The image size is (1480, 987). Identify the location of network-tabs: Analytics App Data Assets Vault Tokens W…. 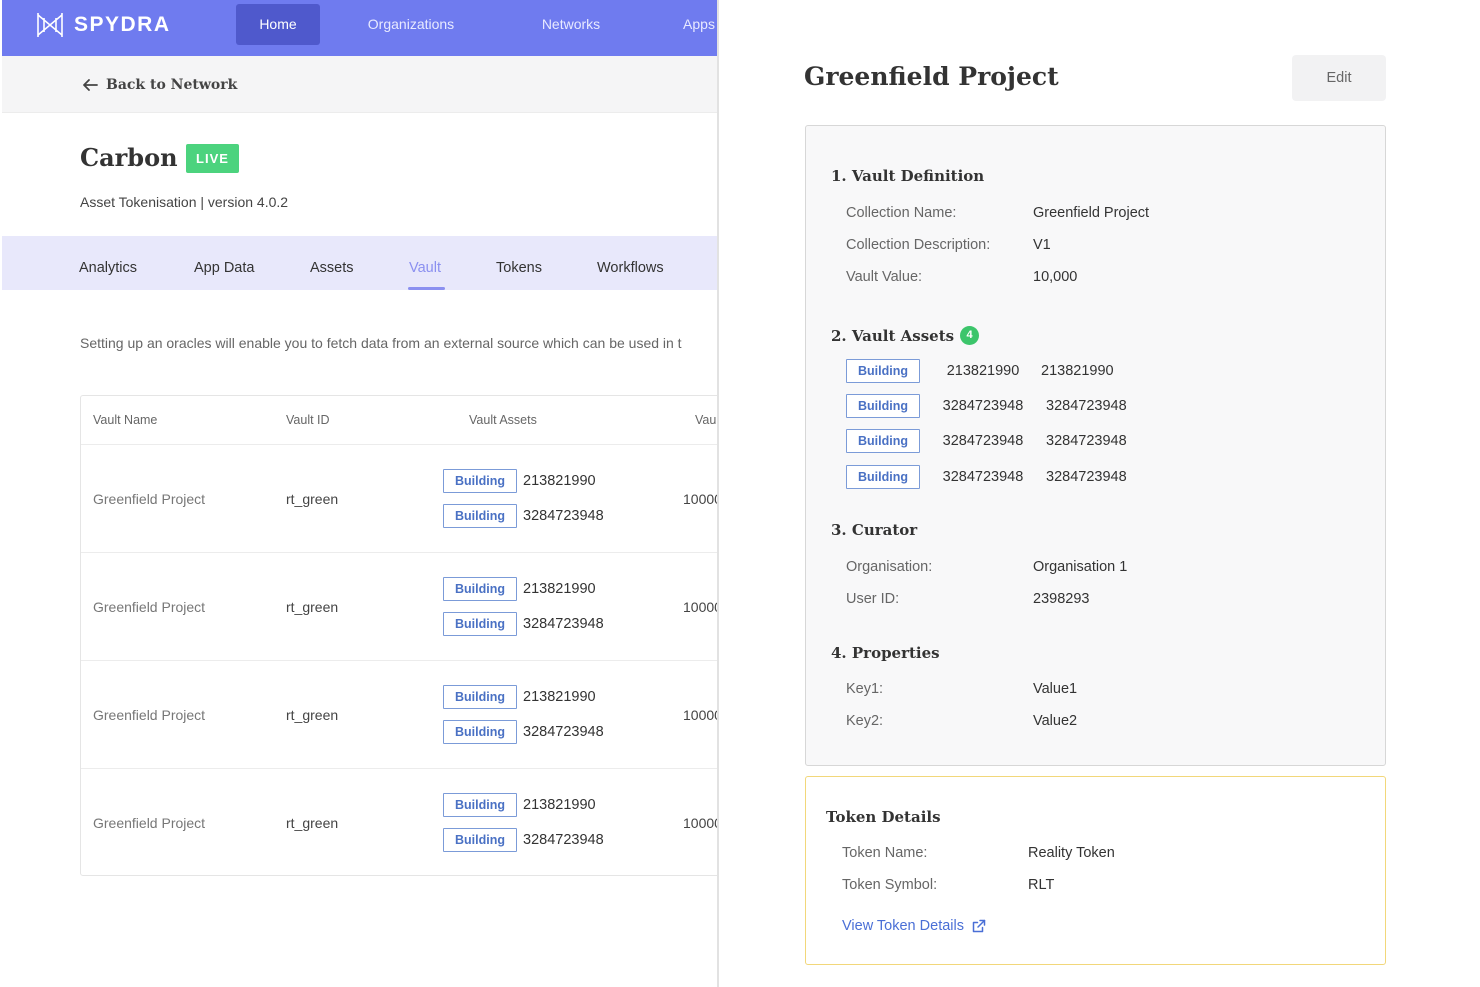
(360, 263).